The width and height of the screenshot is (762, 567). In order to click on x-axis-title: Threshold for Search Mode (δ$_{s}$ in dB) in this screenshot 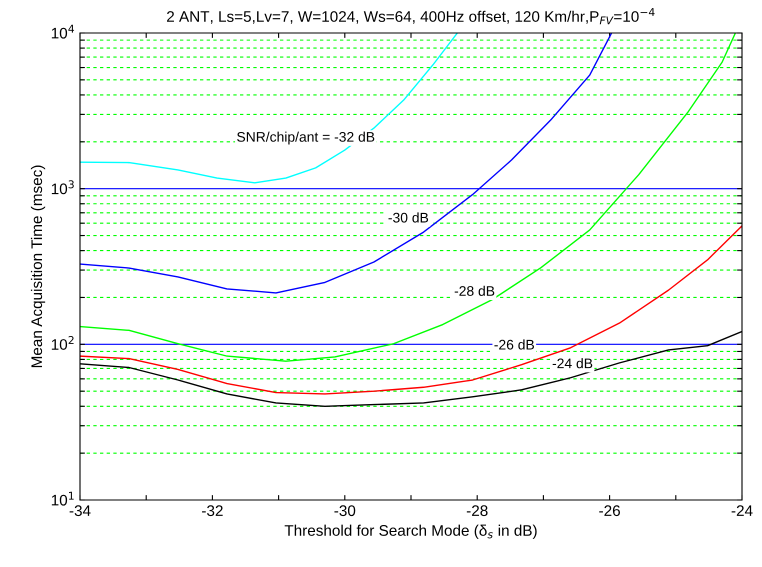, I will do `click(410, 531)`.